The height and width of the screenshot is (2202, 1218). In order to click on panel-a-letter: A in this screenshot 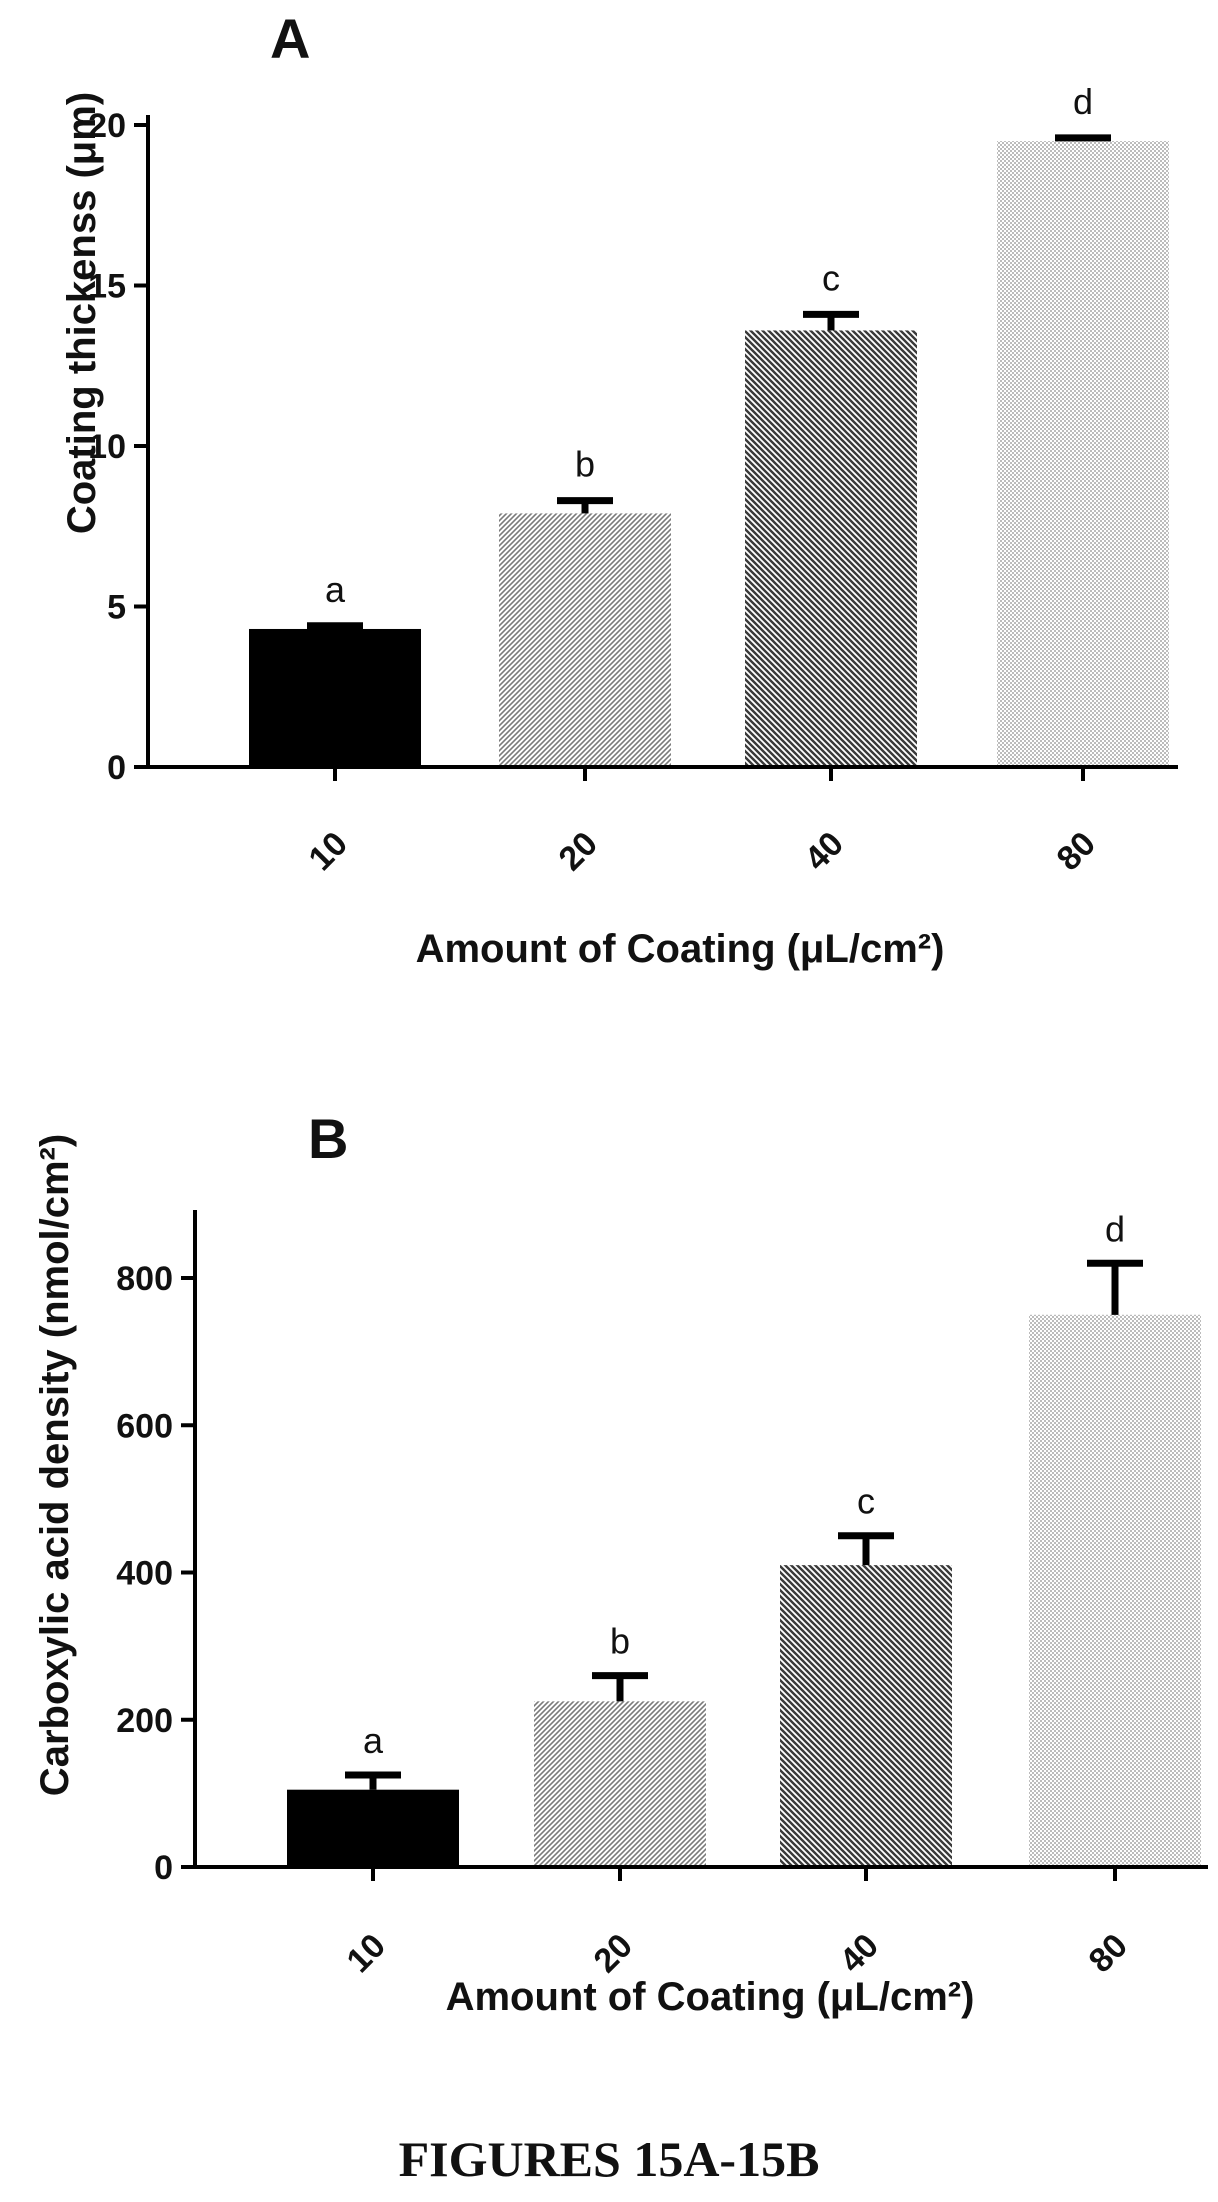, I will do `click(290, 38)`.